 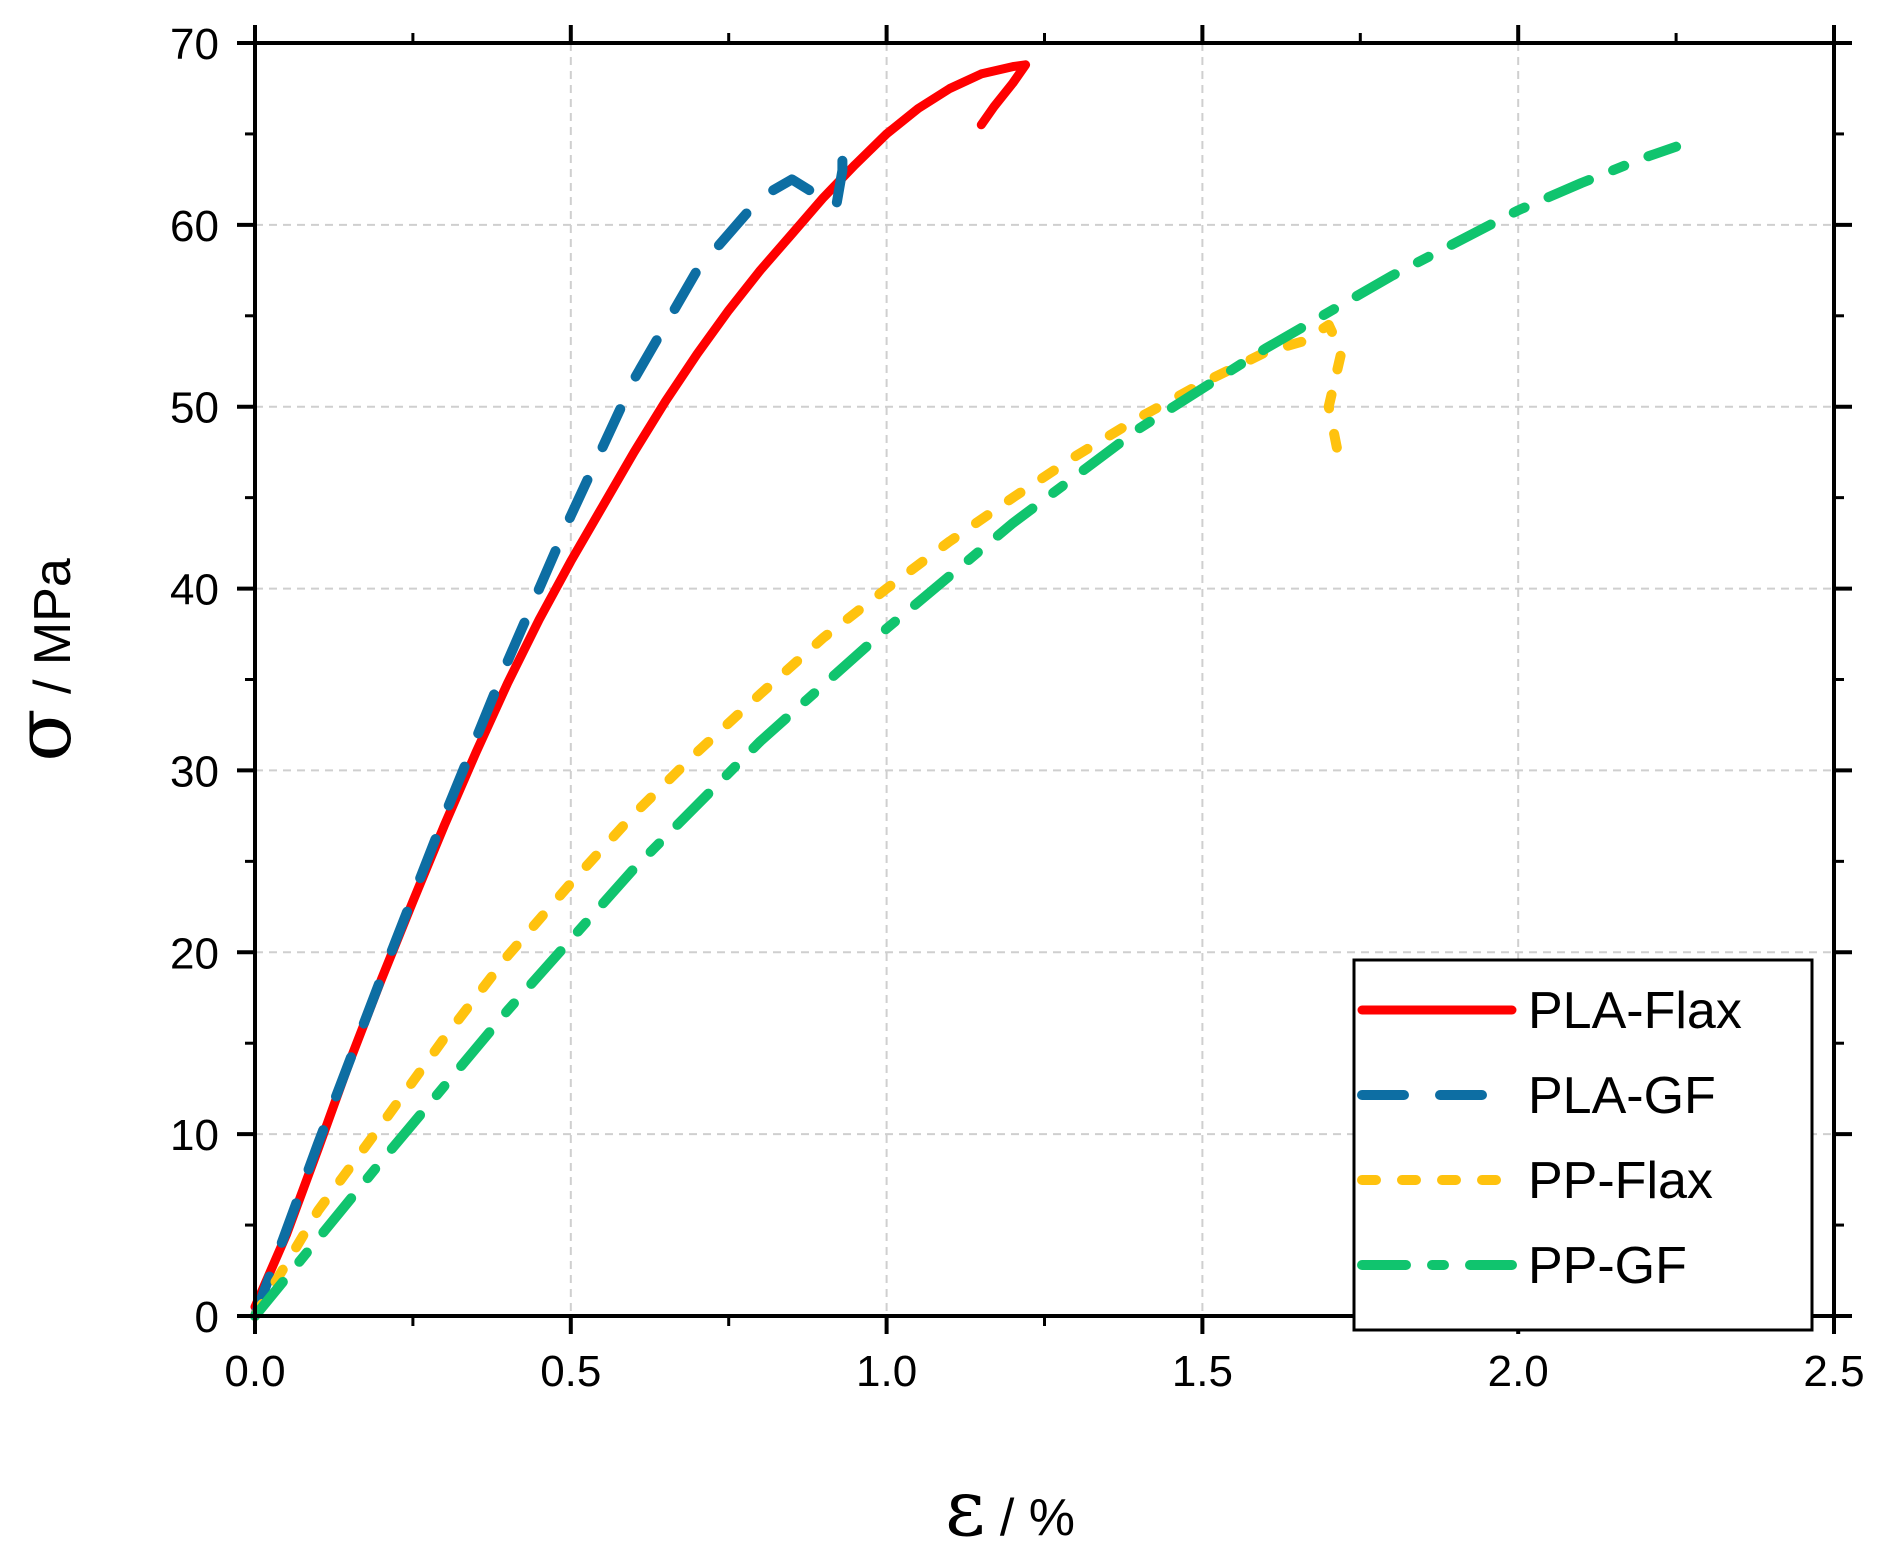 I want to click on y-tick-label: 40, so click(x=194, y=590).